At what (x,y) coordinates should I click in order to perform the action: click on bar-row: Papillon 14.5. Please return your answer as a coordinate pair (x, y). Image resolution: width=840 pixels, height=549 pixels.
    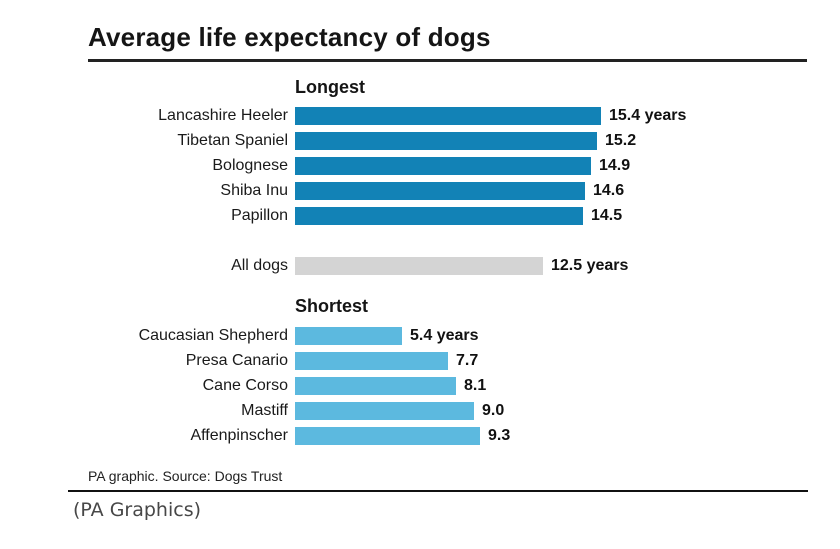
    Looking at the image, I should click on (420, 215).